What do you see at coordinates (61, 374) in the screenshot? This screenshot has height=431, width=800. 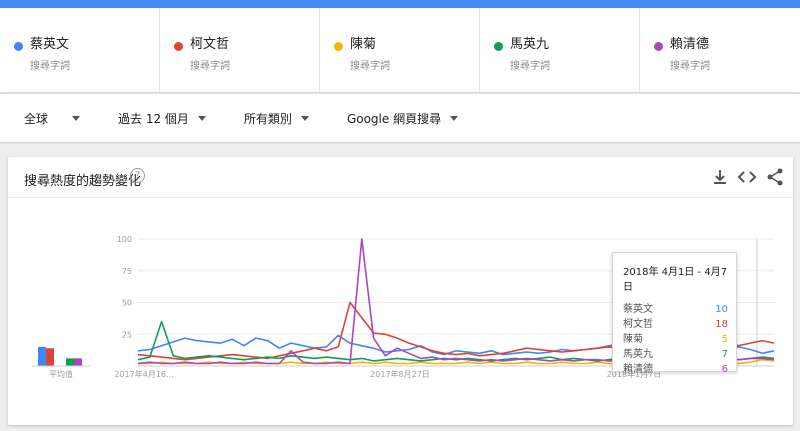 I see `average-label: 平均值` at bounding box center [61, 374].